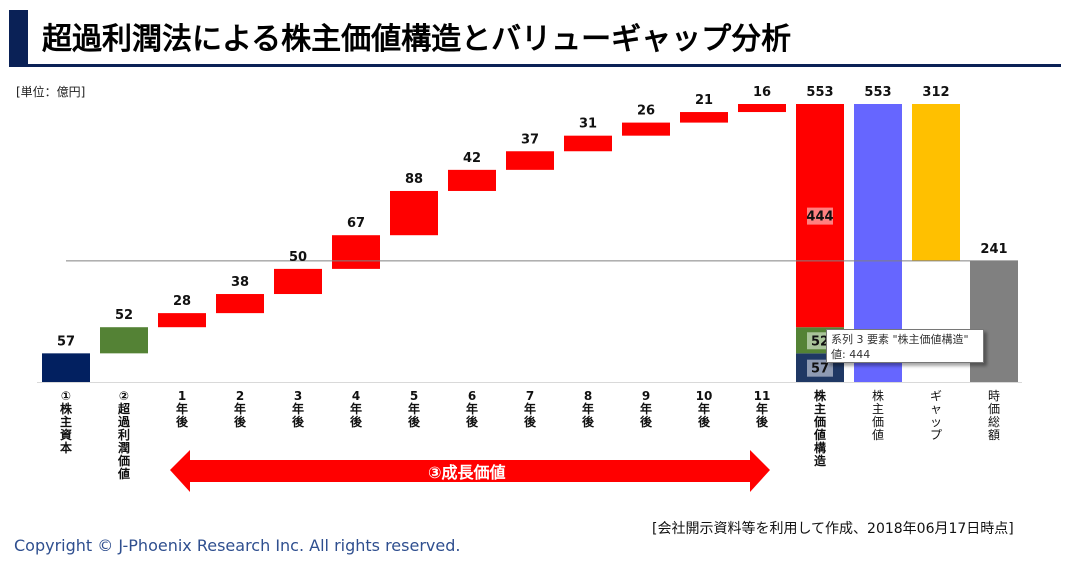 The height and width of the screenshot is (568, 1072). Describe the element at coordinates (298, 257) in the screenshot. I see `data-label: 50` at that location.